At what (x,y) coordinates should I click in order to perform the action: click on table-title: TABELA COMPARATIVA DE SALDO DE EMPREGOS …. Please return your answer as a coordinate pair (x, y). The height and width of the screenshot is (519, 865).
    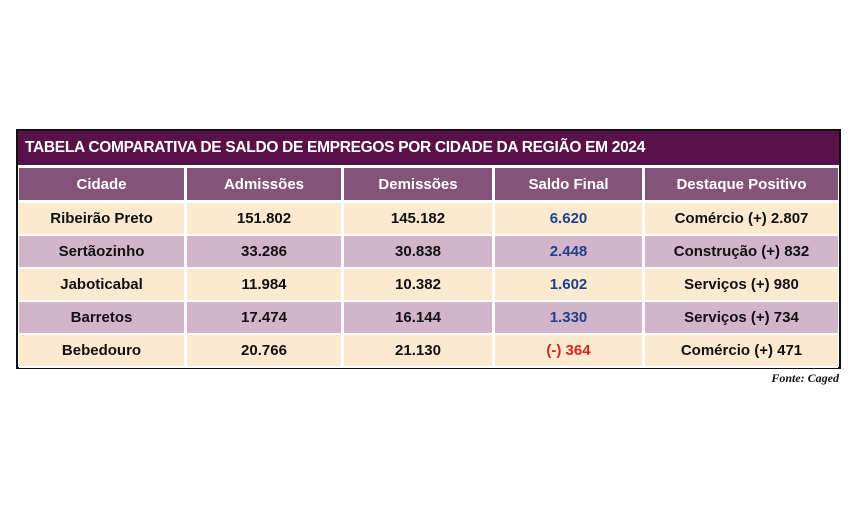
    Looking at the image, I should click on (428, 148).